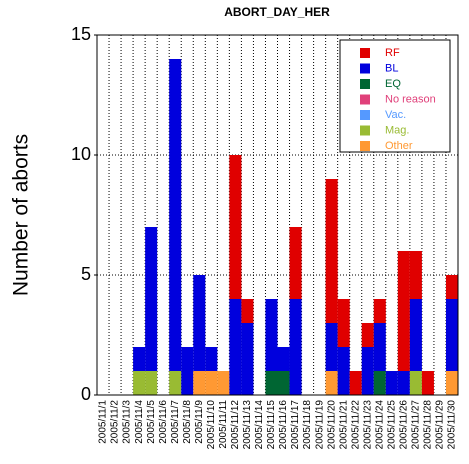 The width and height of the screenshot is (469, 464). Describe the element at coordinates (379, 425) in the screenshot. I see `x-tick-label: 2005/11/24` at that location.